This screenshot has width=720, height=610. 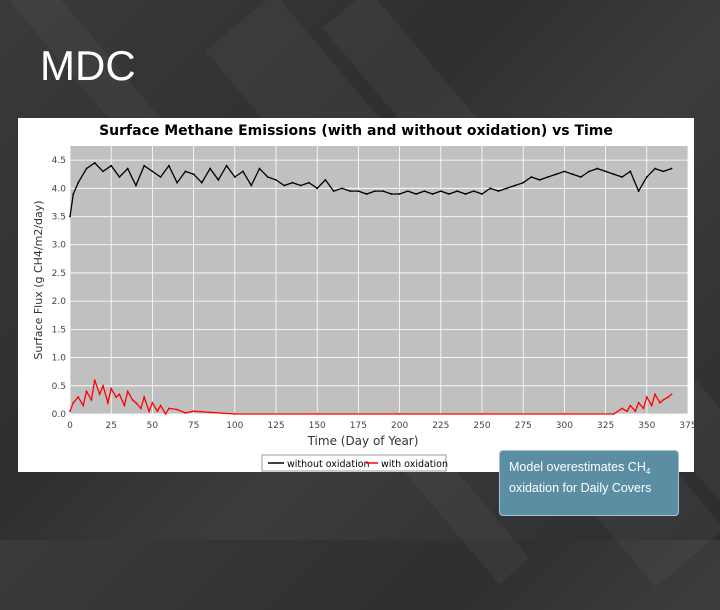 I want to click on slide-title: MDC, so click(x=88, y=65).